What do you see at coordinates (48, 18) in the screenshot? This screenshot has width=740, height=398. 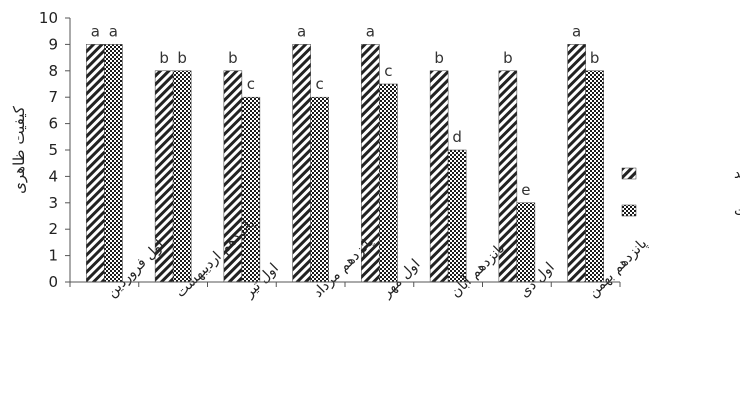 I see `y-tick-label: 10` at bounding box center [48, 18].